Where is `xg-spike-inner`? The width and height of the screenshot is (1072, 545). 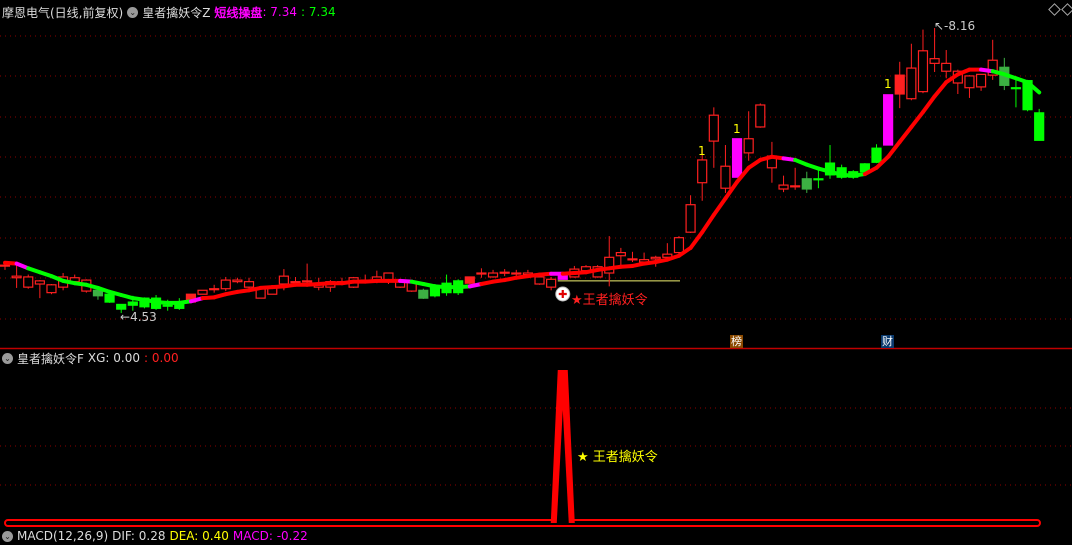
xg-spike-inner is located at coordinates (562, 466).